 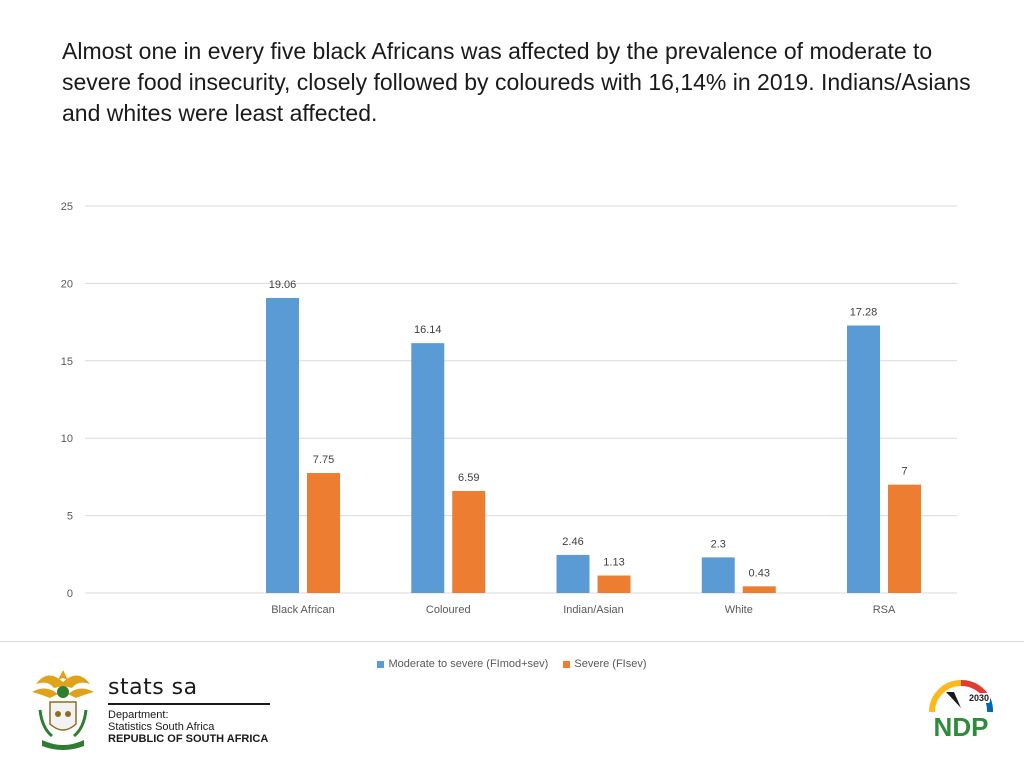 I want to click on data-label-severe-3: 0.43, so click(x=759, y=573).